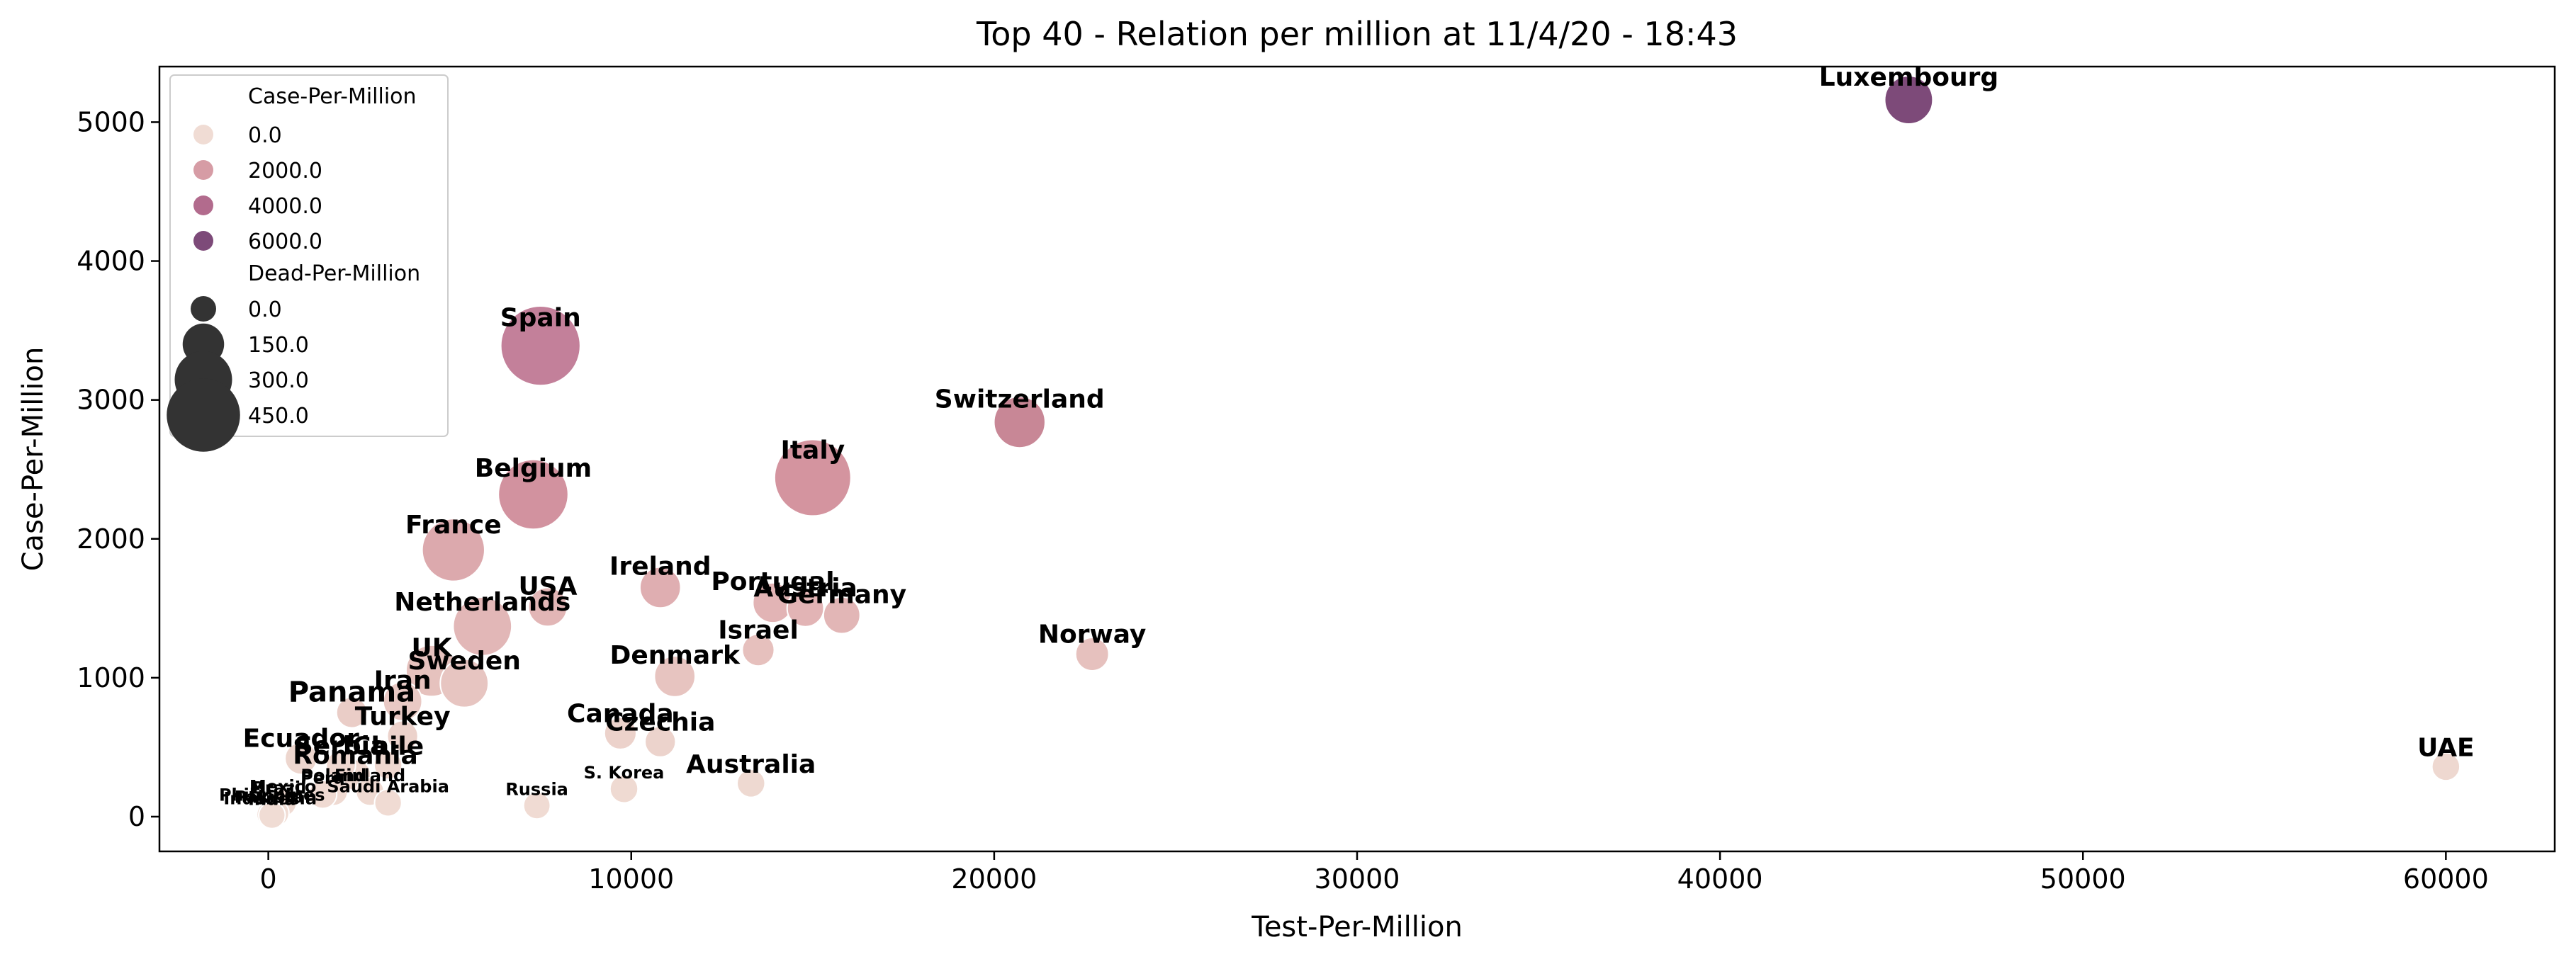 This screenshot has height=964, width=2576. Describe the element at coordinates (432, 647) in the screenshot. I see `point-label: UK` at that location.